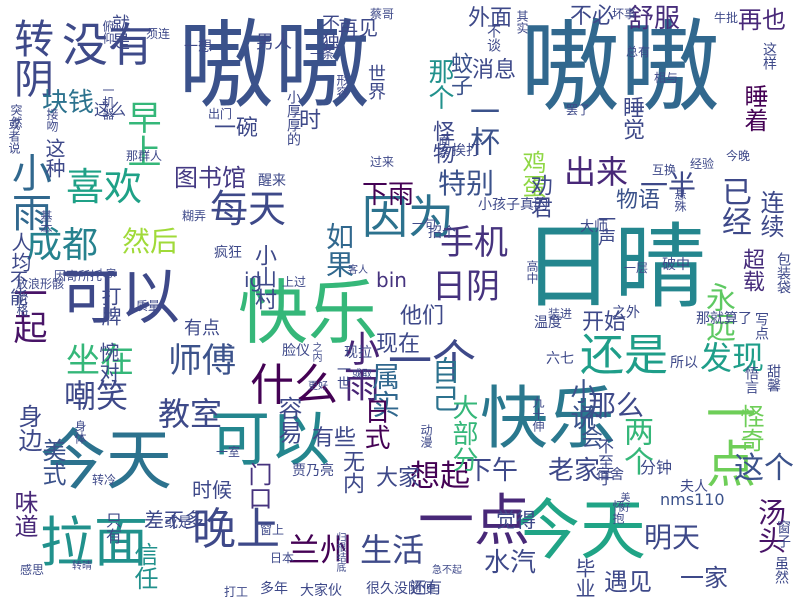 This screenshot has width=800, height=600. I want to click on cloud-word: 之外, so click(626, 313).